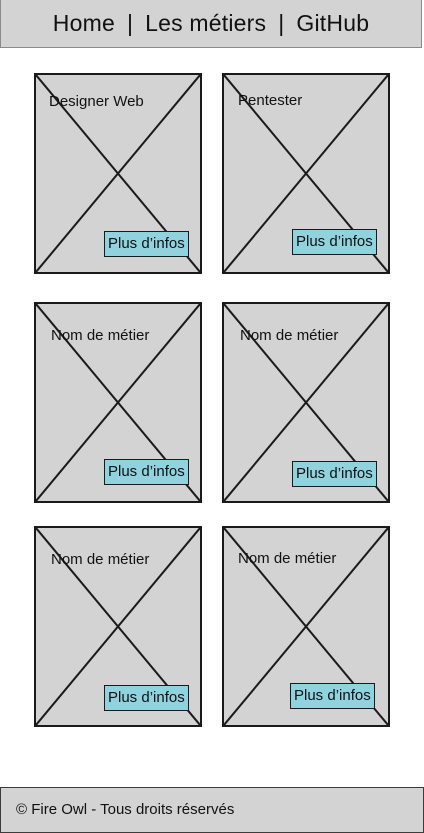 Image resolution: width=424 pixels, height=833 pixels. I want to click on job-card-title: Pentester, so click(270, 100).